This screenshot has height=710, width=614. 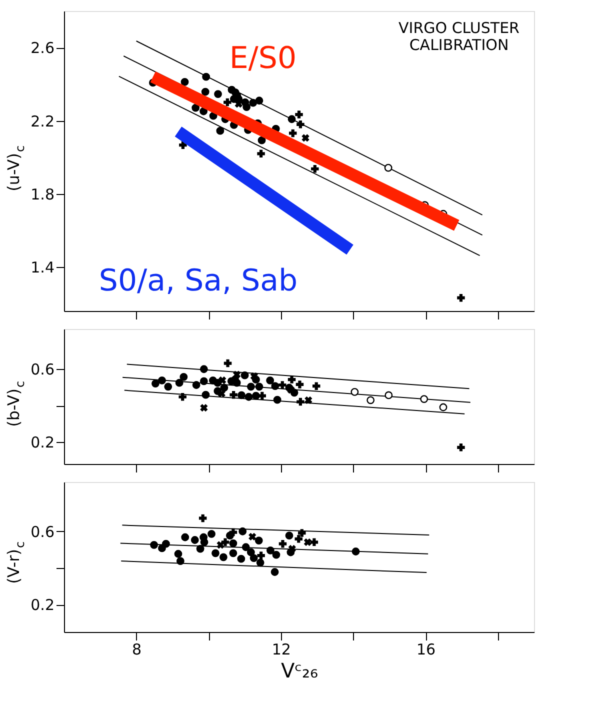 I want to click on series-label: E/S0, so click(x=263, y=58).